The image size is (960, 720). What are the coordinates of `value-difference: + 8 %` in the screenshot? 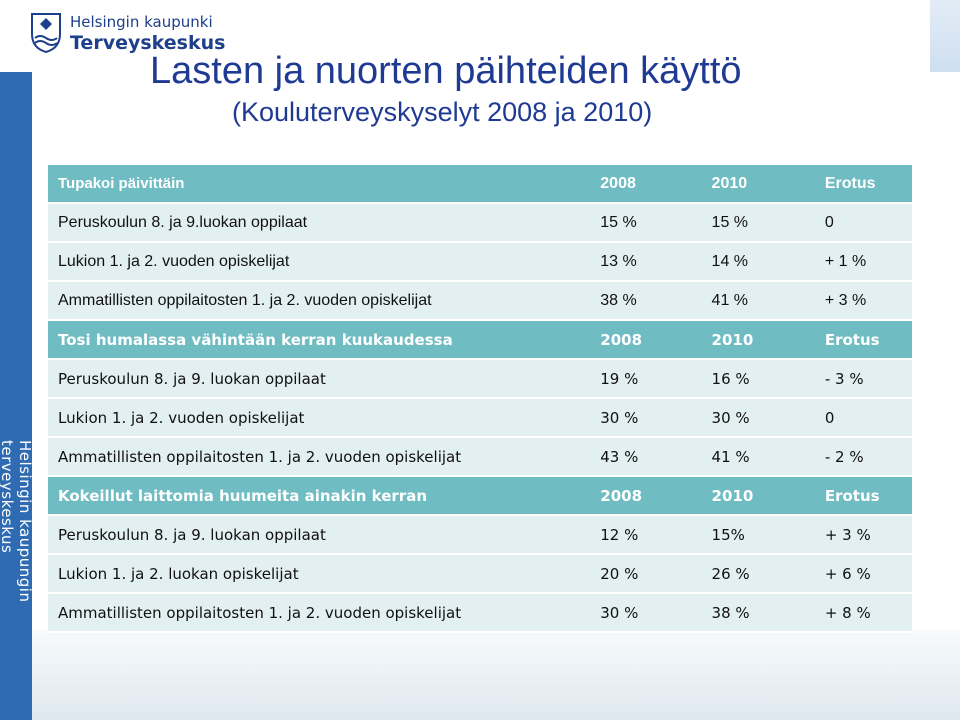 It's located at (863, 613).